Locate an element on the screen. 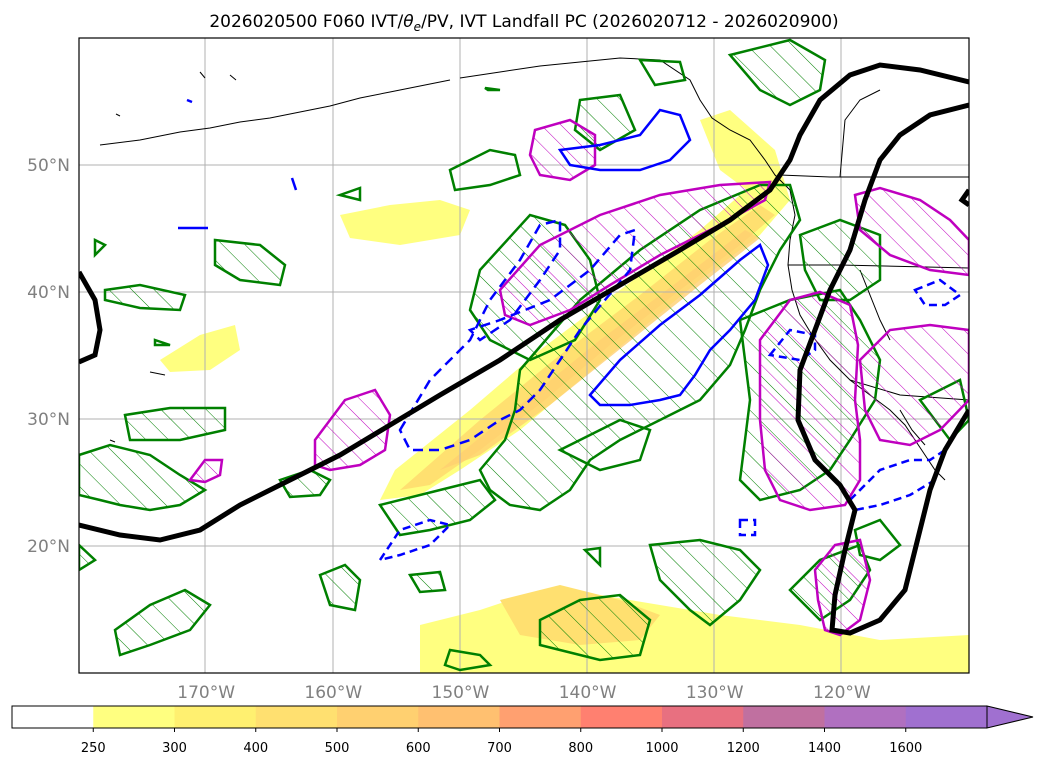 Image resolution: width=1047 pixels, height=767 pixels. colorbar-label: 800 is located at coordinates (580, 748).